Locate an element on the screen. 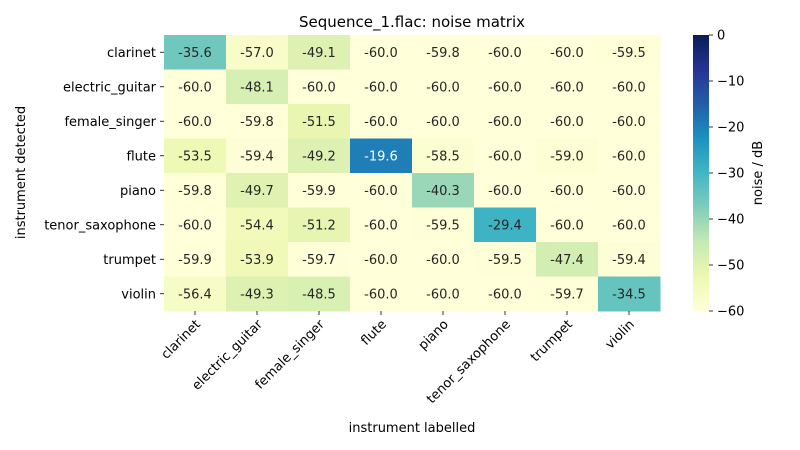 Image resolution: width=800 pixels, height=450 pixels. y-tick-label: female_singer is located at coordinates (110, 122).